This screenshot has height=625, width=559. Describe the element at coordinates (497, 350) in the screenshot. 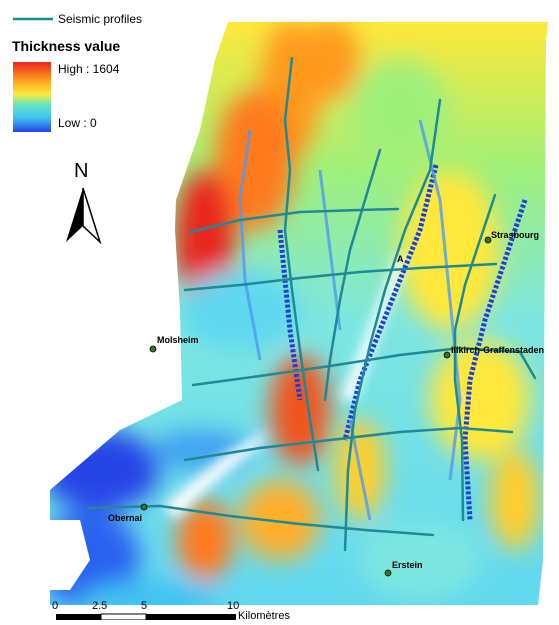

I see `place-label-illkirch: Illkirch-Graffenstaden` at that location.